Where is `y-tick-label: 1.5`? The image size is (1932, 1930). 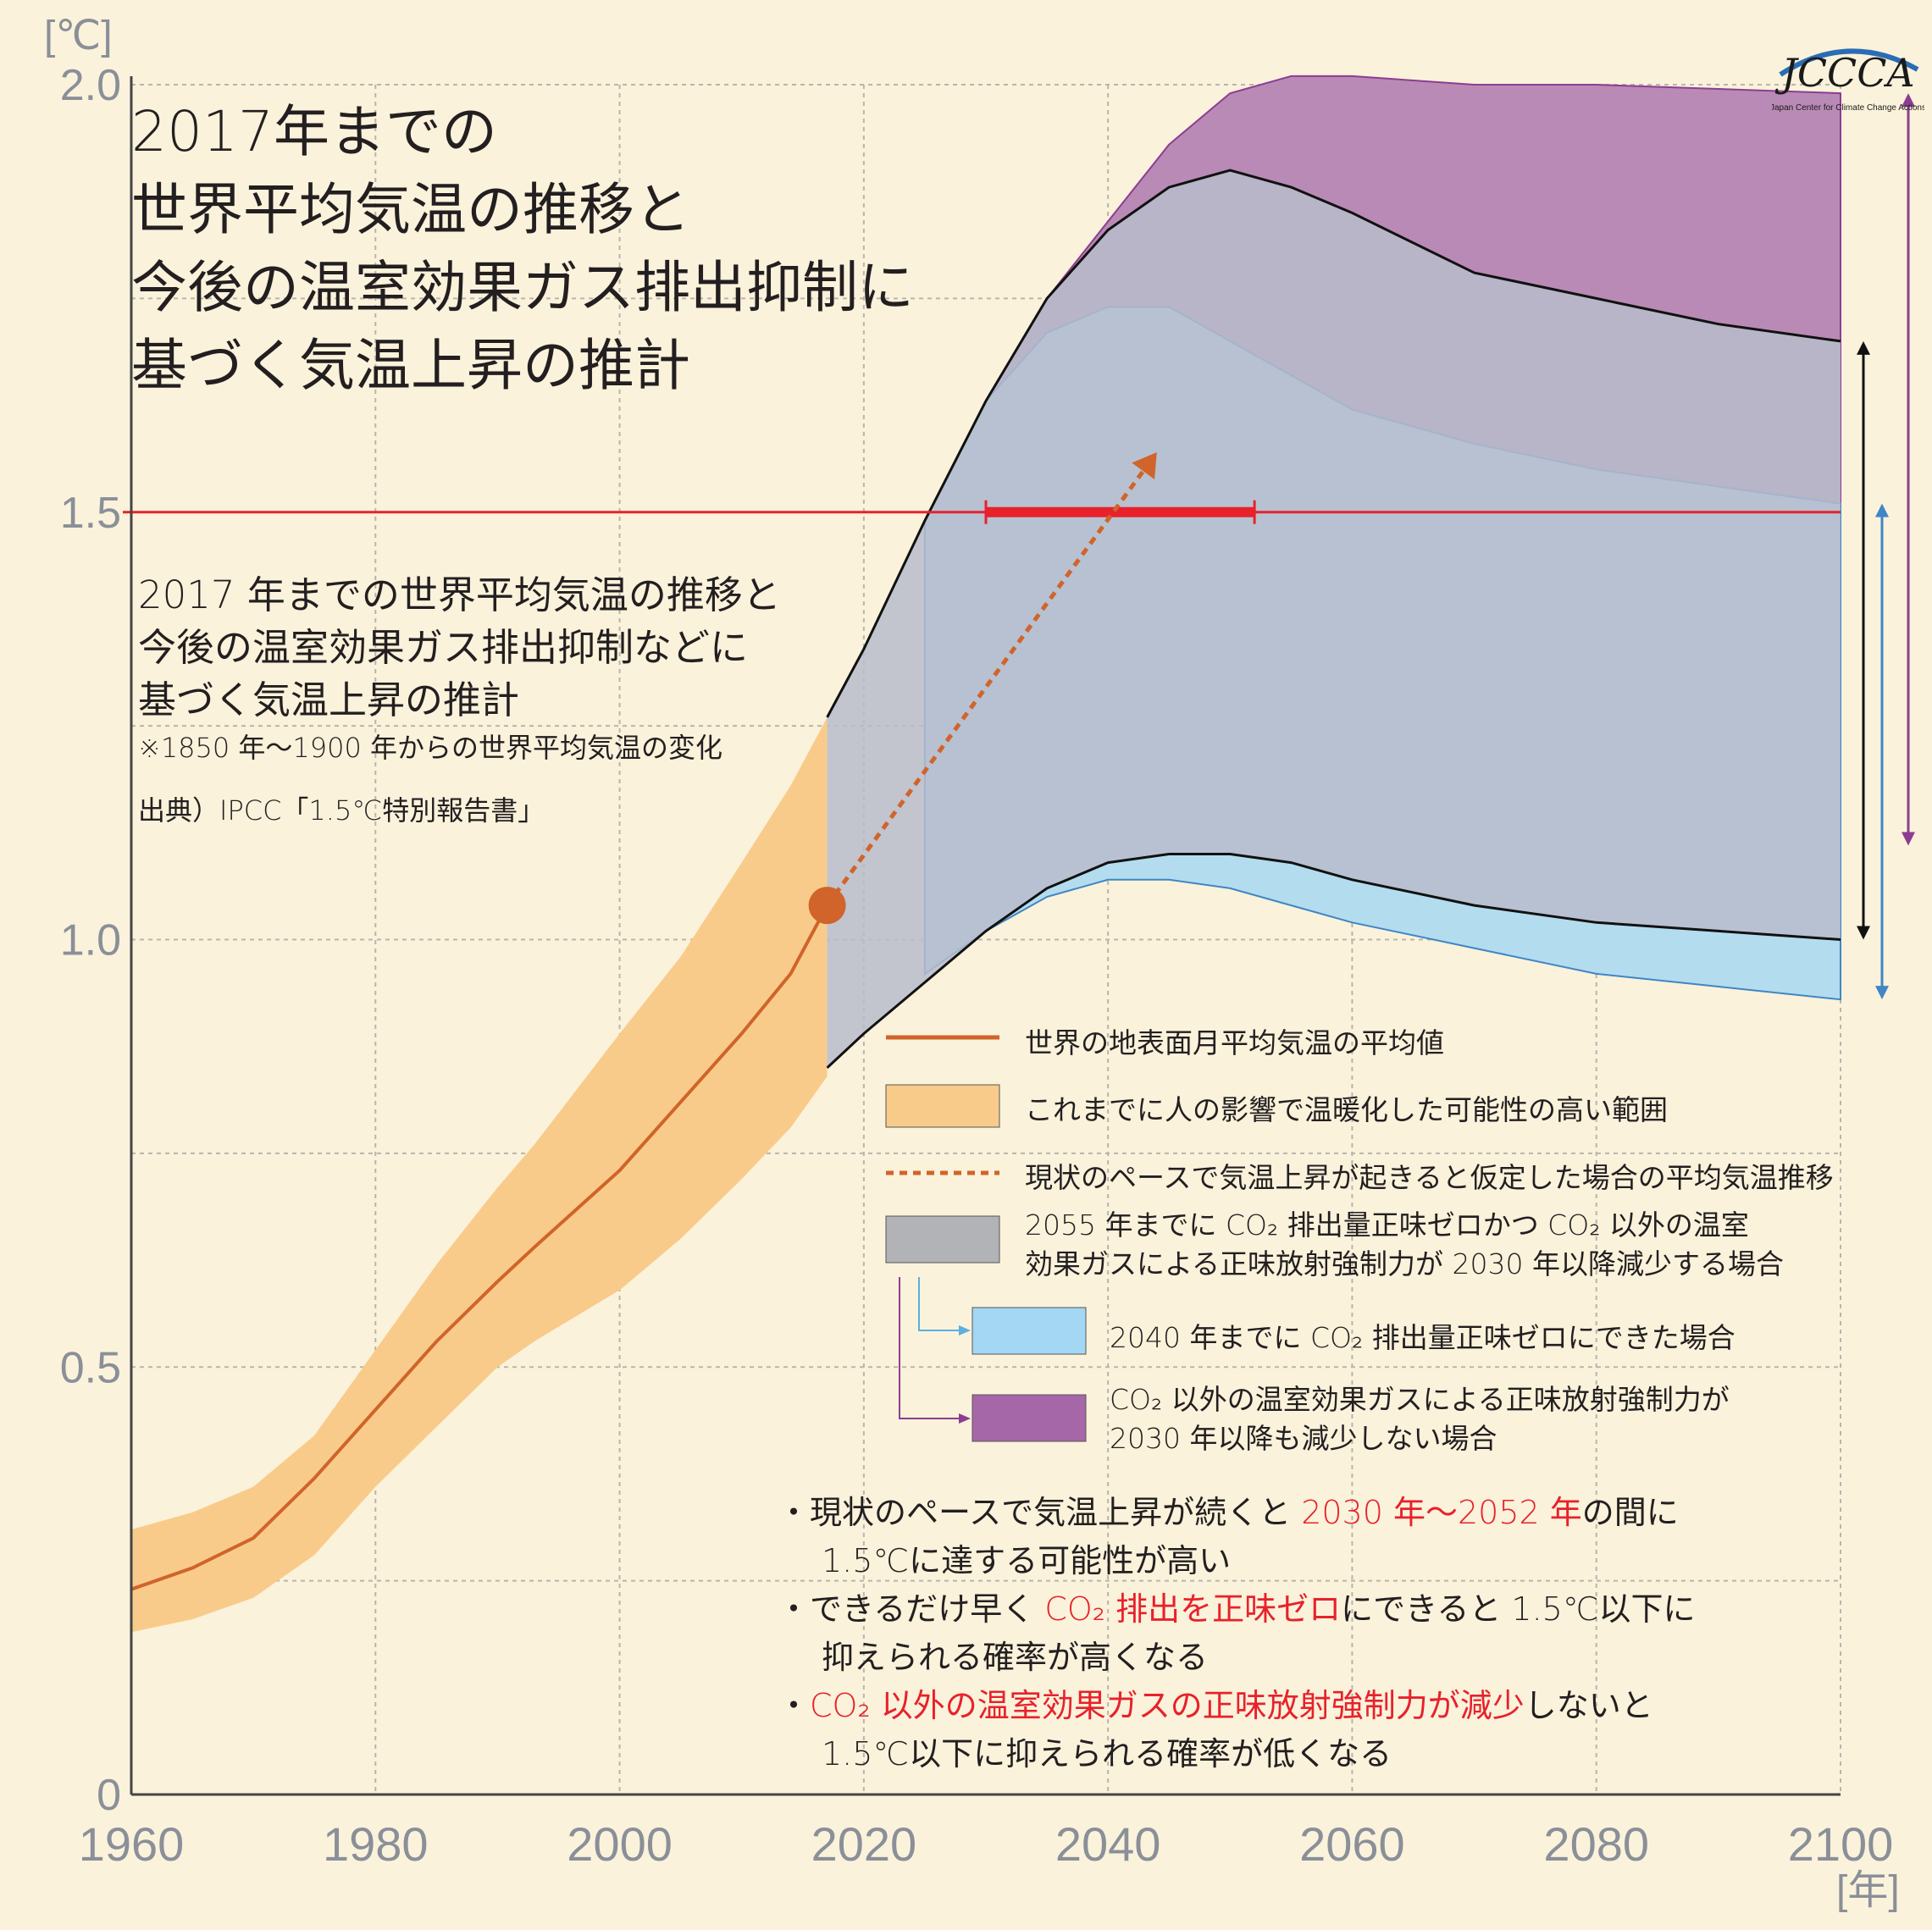 y-tick-label: 1.5 is located at coordinates (90, 514).